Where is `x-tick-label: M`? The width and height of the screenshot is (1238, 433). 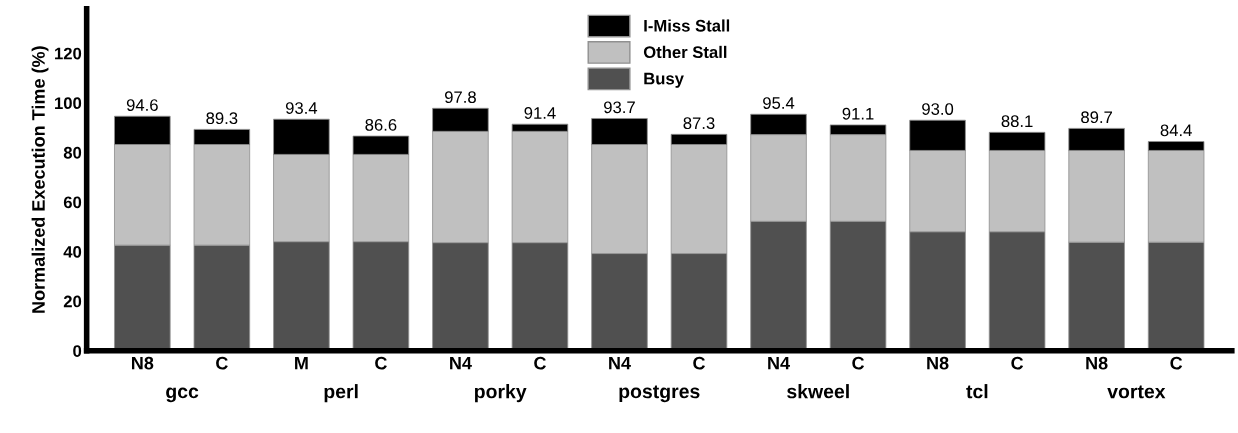 x-tick-label: M is located at coordinates (301, 363).